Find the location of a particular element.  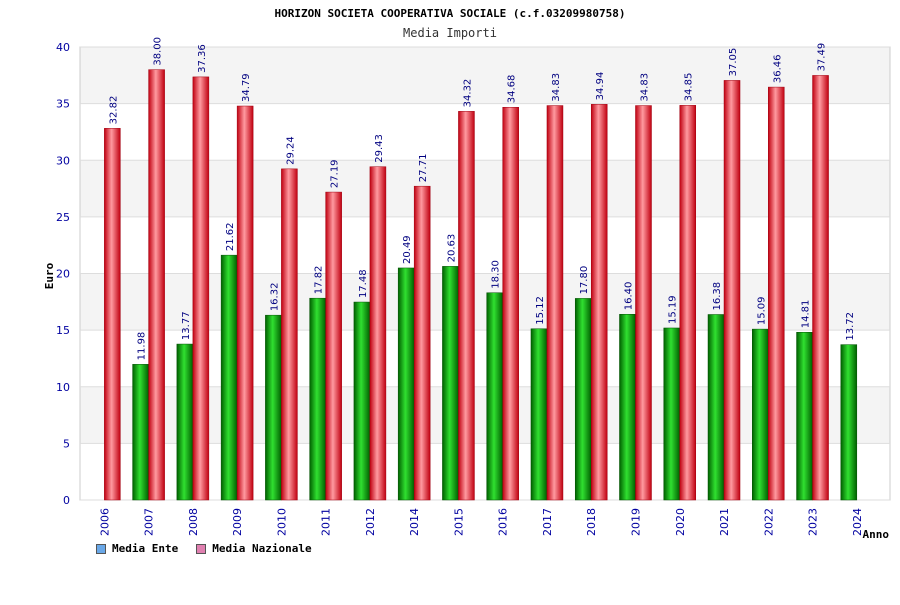

x-tick-label: 2006 is located at coordinates (104, 522).